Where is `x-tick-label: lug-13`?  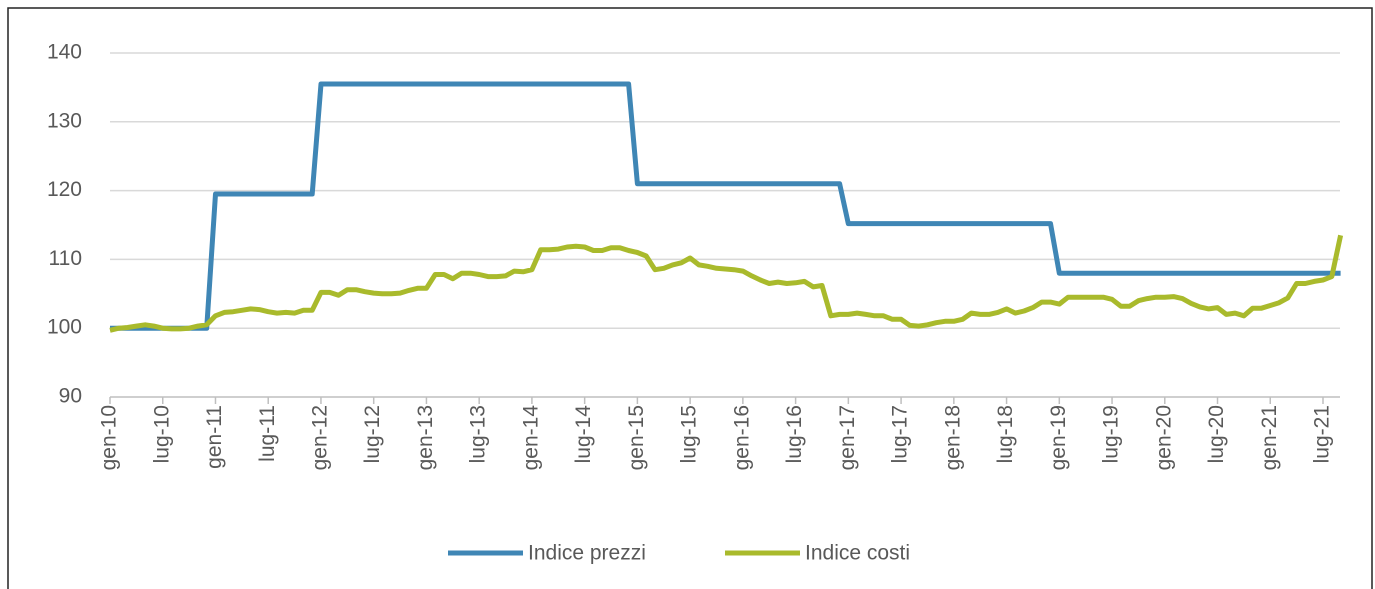
x-tick-label: lug-13 is located at coordinates (478, 434).